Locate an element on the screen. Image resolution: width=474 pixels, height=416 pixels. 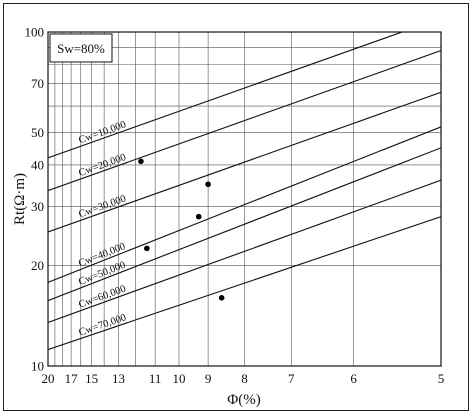
y-tick-label: 20 is located at coordinates (37, 265).